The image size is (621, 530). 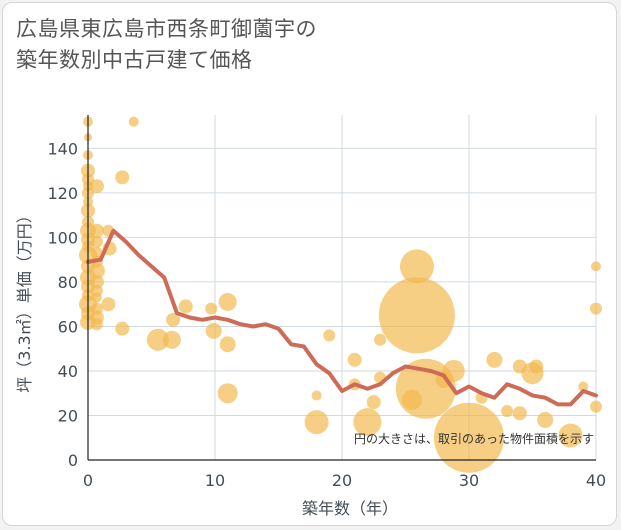 What do you see at coordinates (24, 299) in the screenshot?
I see `y-axis-title: 坪（3.3㎡）単価（万円）` at bounding box center [24, 299].